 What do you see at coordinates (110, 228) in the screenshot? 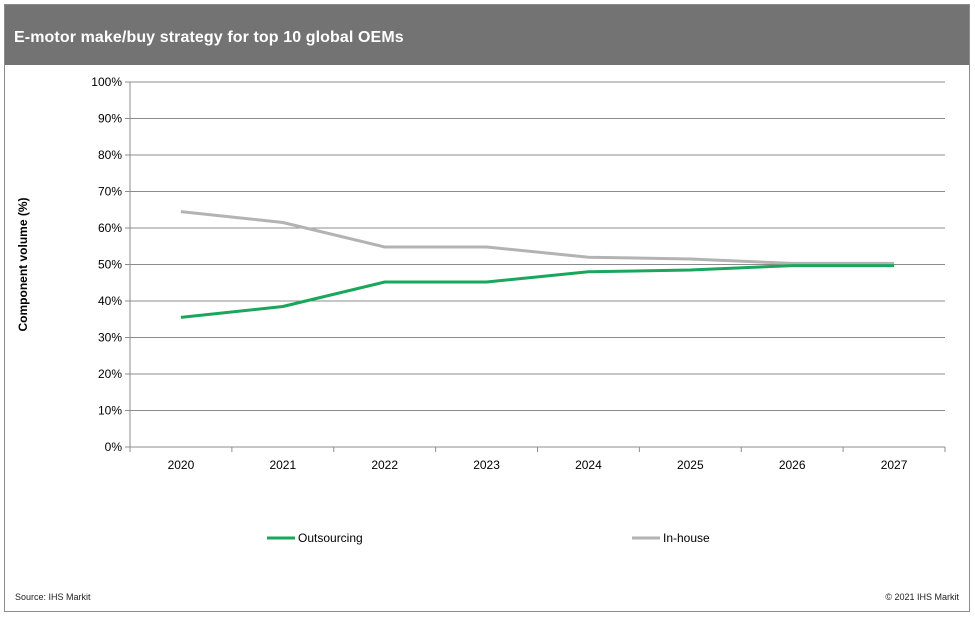
I see `y-tick-label: 60%` at bounding box center [110, 228].